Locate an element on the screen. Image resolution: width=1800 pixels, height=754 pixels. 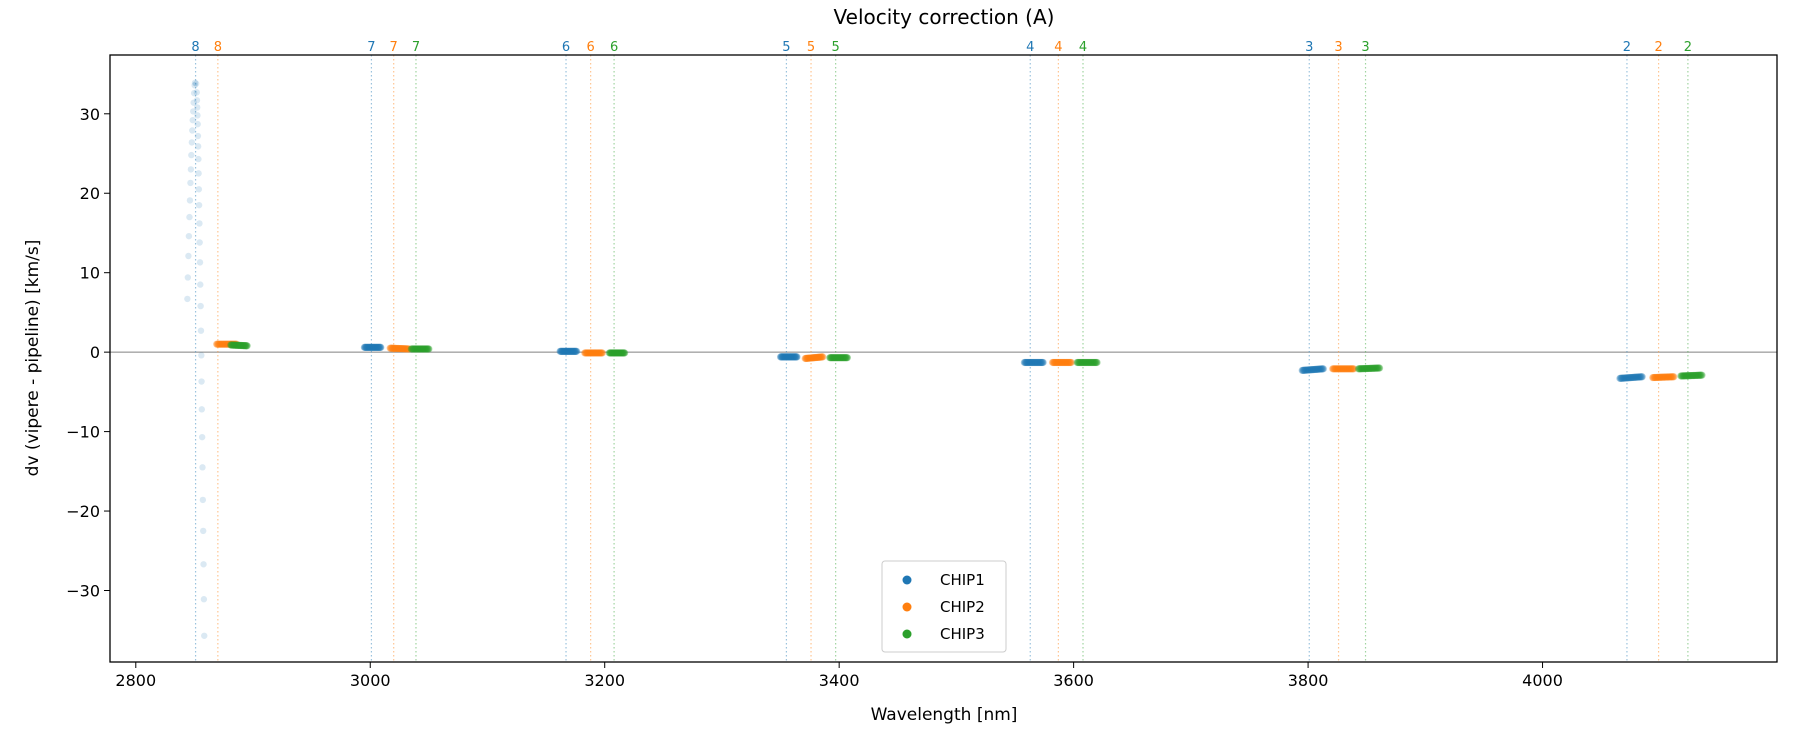
order-label: 5 is located at coordinates (836, 47).